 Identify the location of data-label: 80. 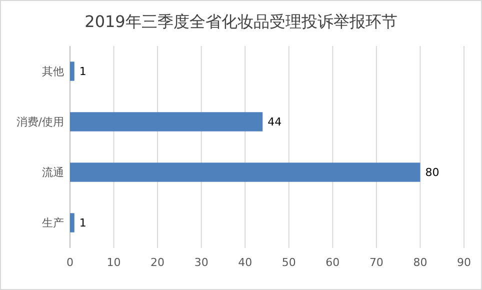
(432, 173).